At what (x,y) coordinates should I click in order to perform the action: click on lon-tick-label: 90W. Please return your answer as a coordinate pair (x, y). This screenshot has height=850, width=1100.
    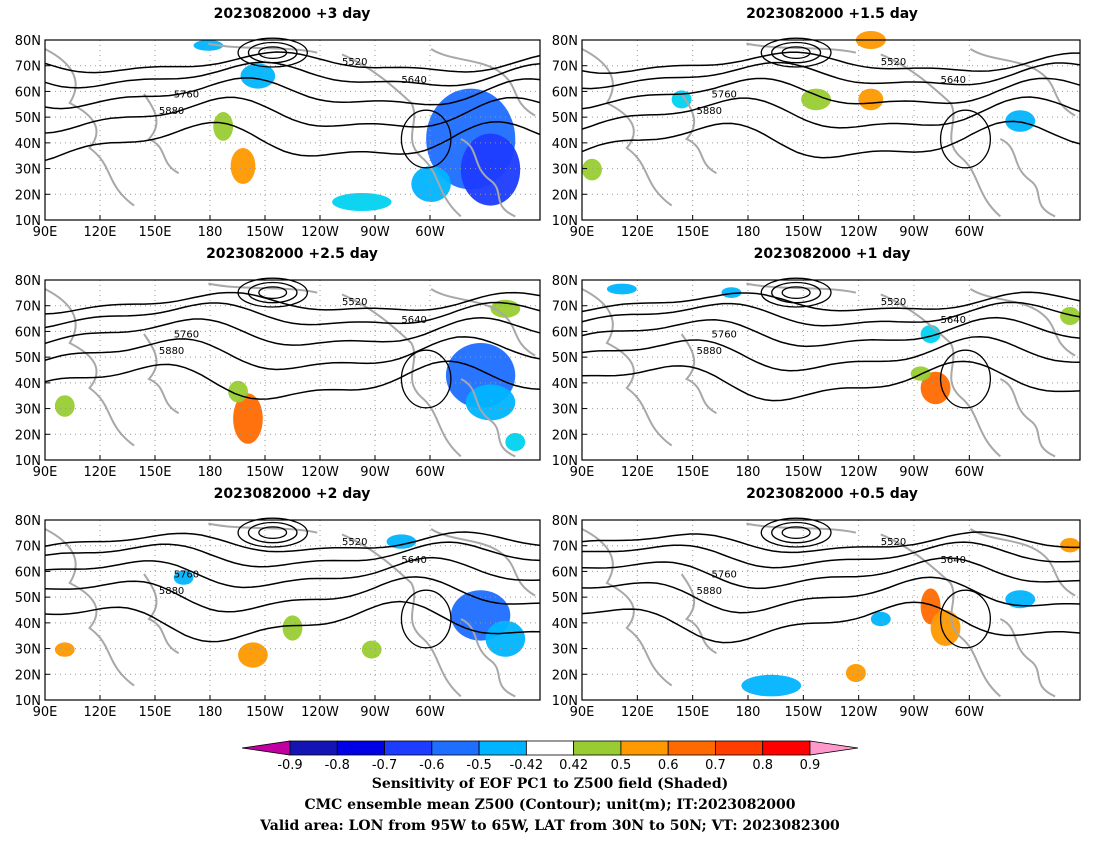
    Looking at the image, I should click on (914, 712).